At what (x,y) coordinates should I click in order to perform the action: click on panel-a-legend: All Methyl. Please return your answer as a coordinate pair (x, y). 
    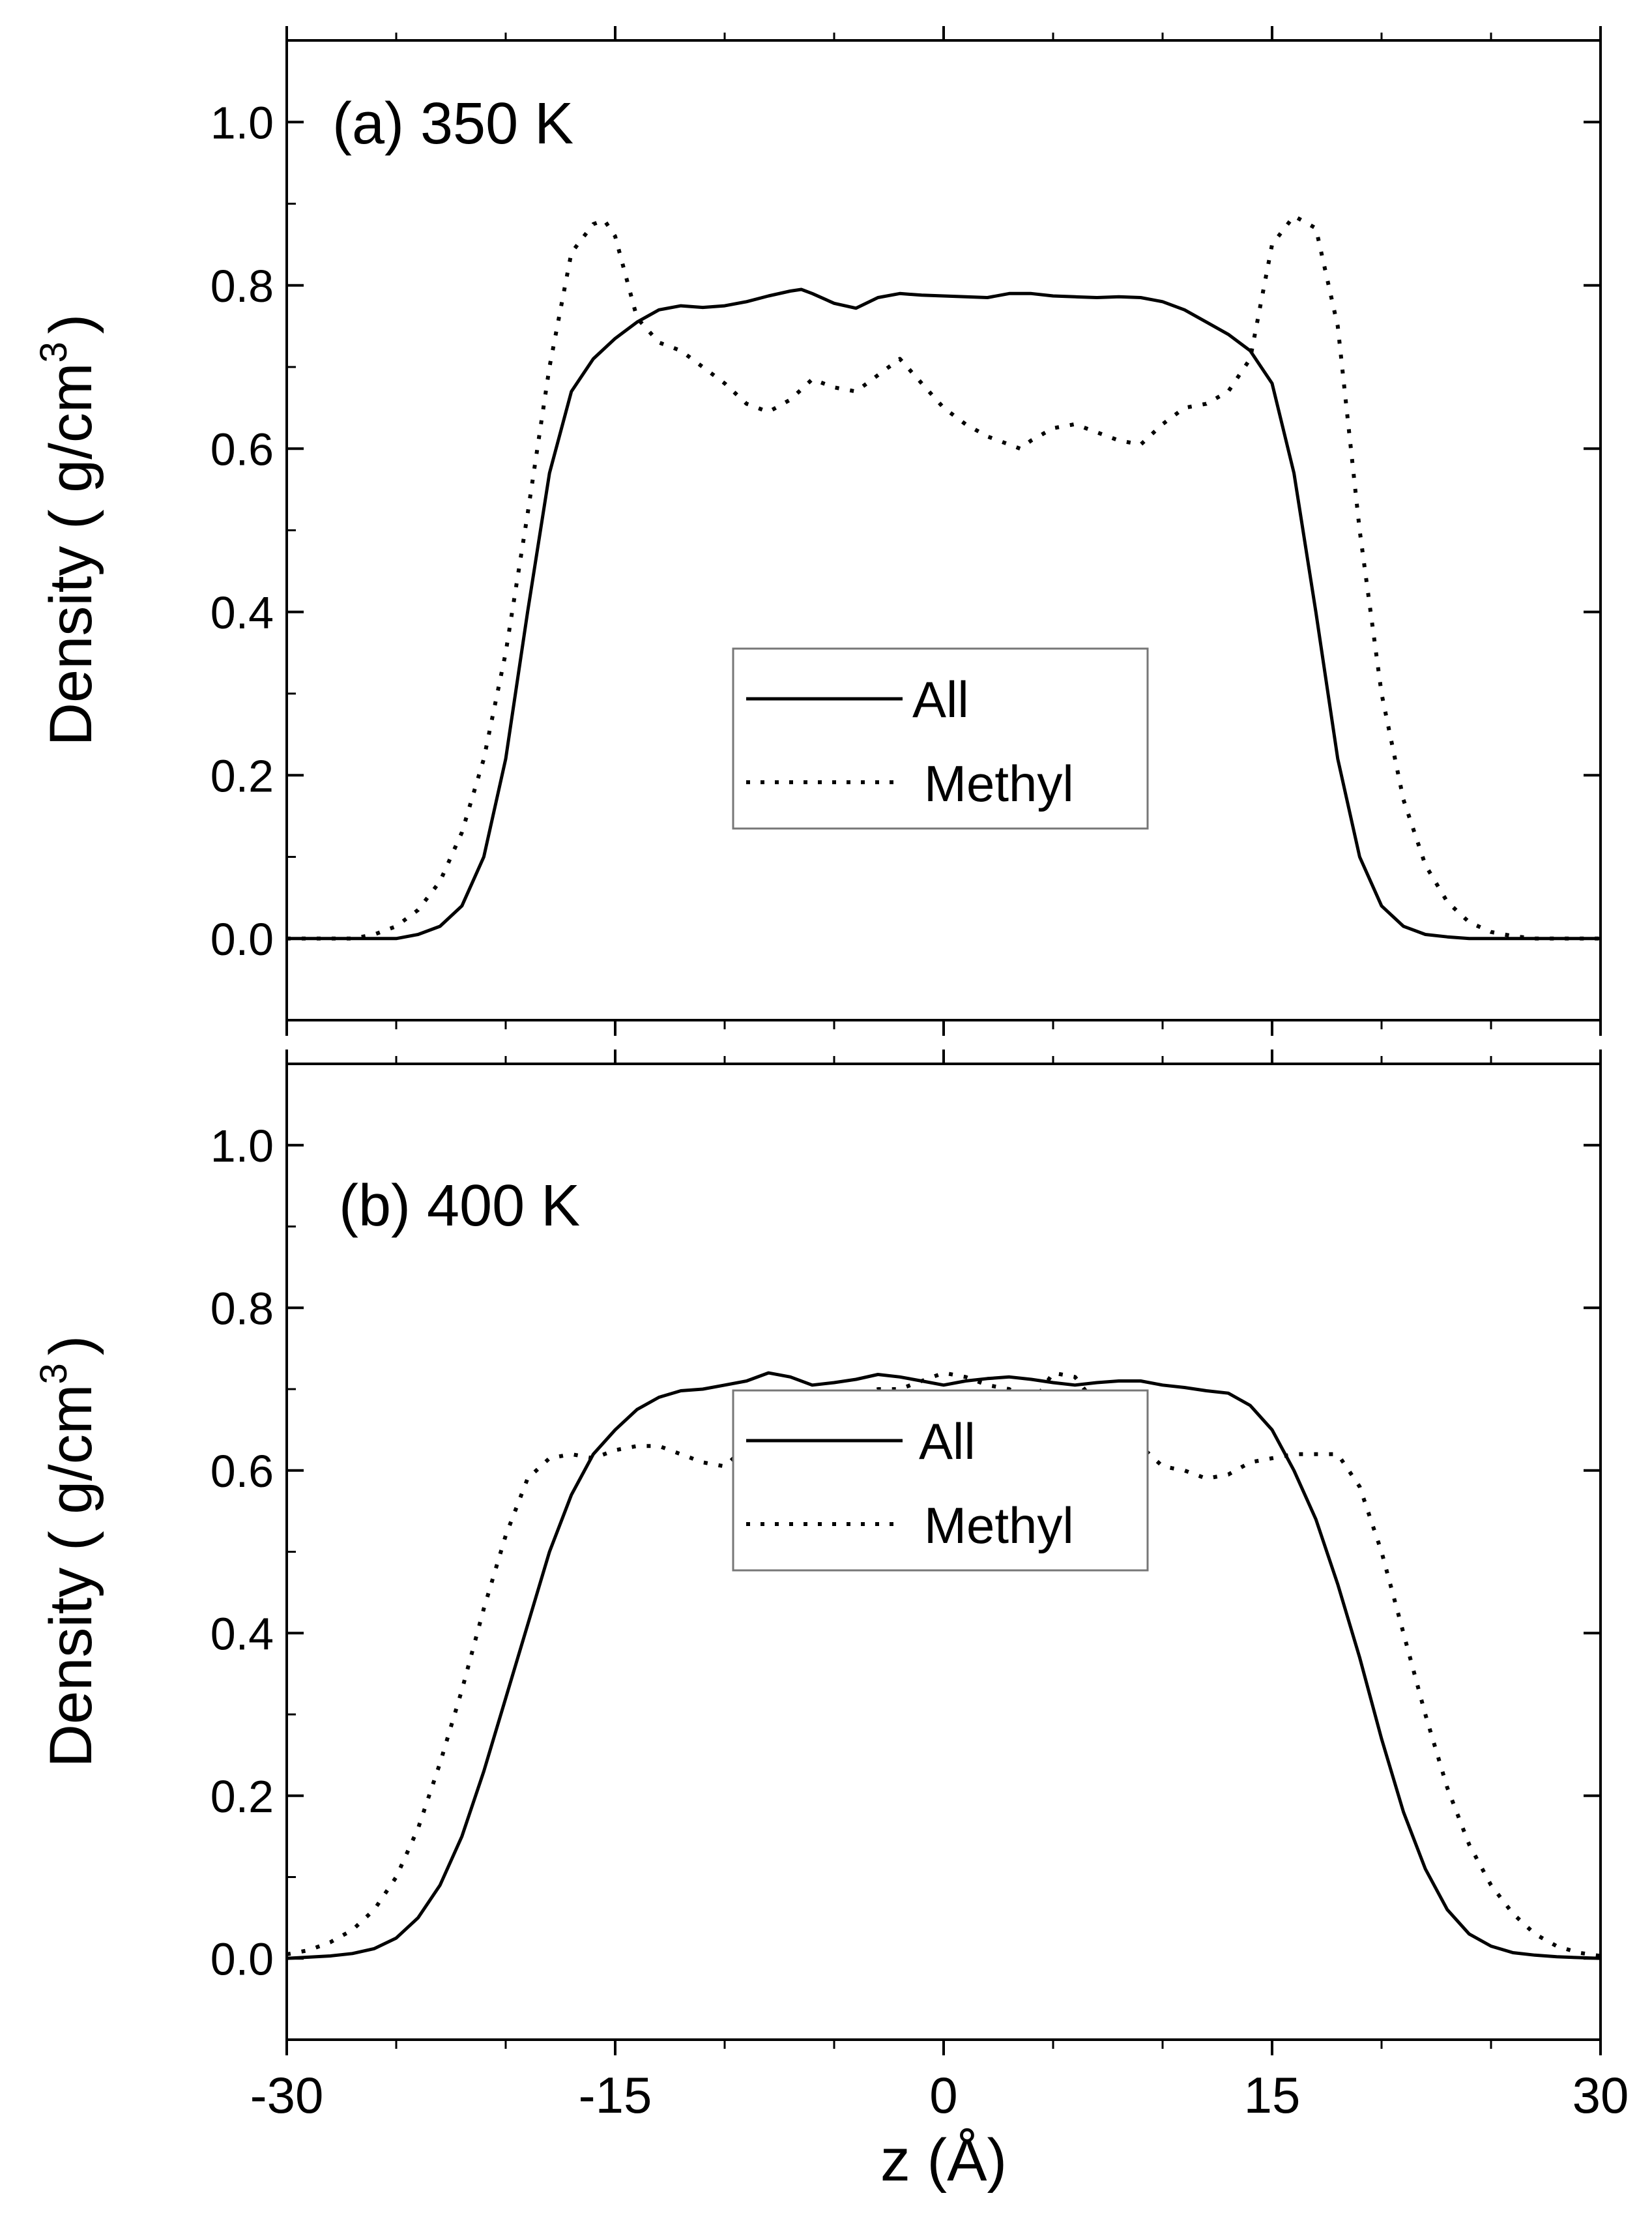
    Looking at the image, I should click on (941, 738).